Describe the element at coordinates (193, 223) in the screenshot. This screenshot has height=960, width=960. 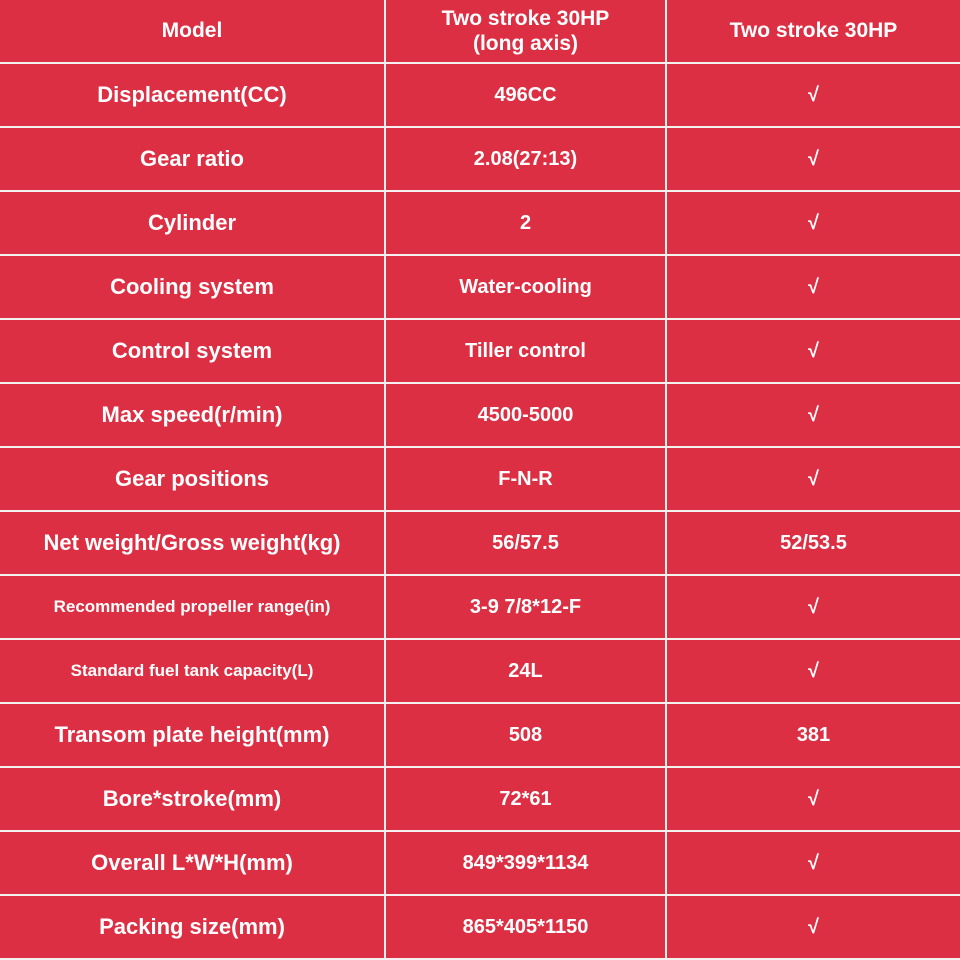
I see `row-label: Cylinder` at that location.